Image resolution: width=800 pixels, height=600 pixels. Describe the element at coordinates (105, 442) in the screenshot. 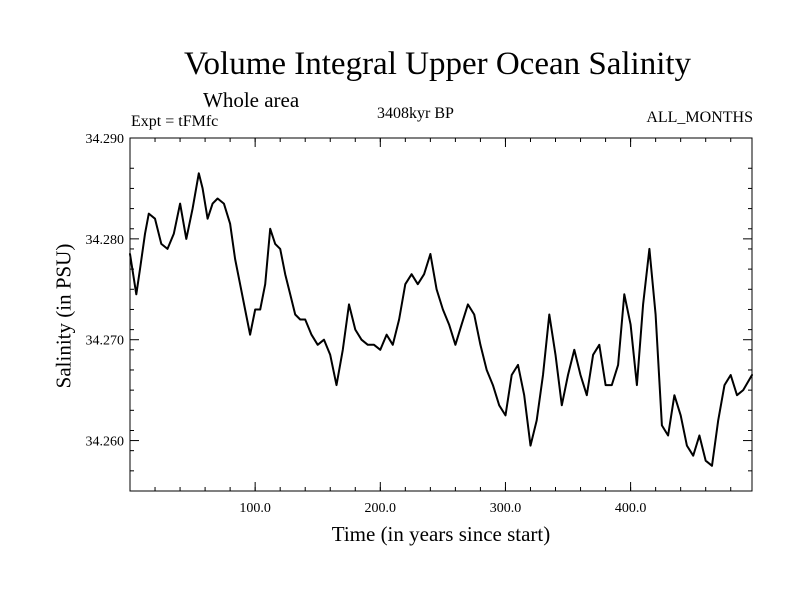

I see `y-tick-label: 34.260` at that location.